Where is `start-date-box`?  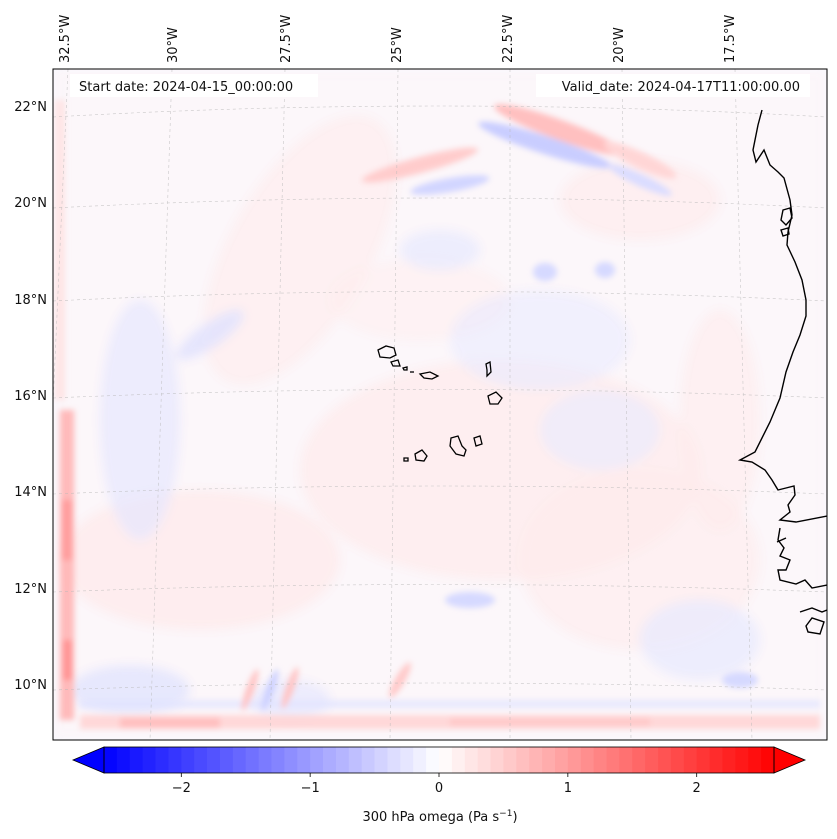 start-date-box is located at coordinates (194, 85).